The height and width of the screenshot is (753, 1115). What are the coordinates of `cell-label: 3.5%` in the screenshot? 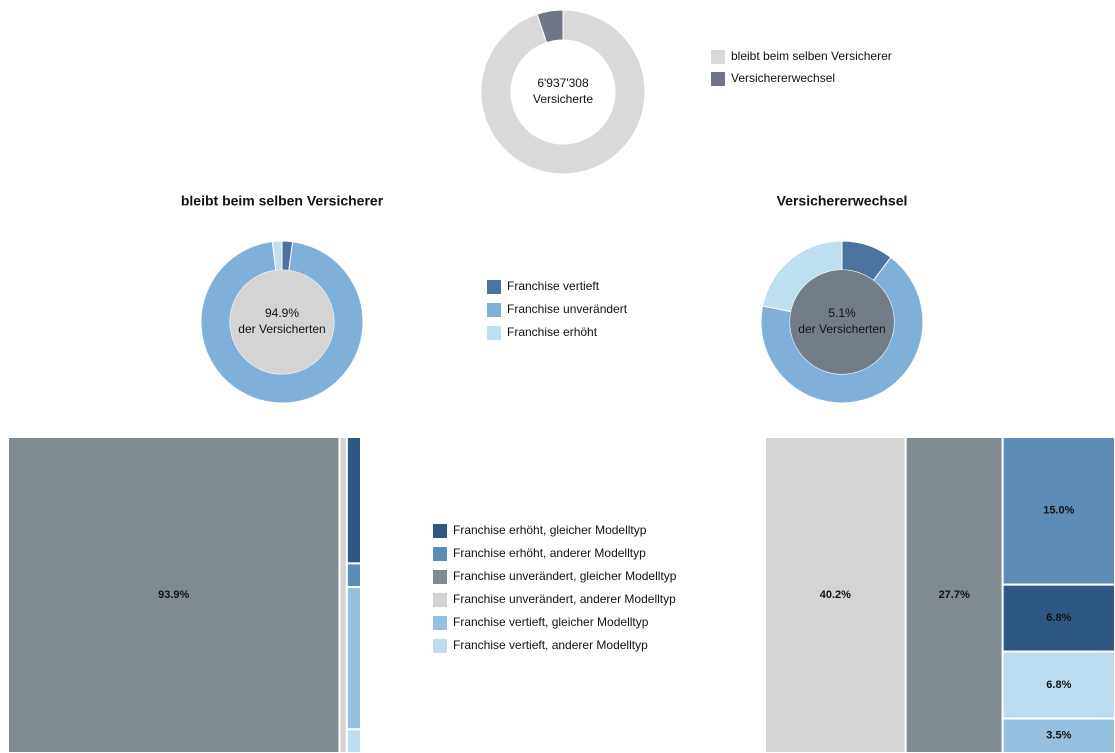 It's located at (1058, 736).